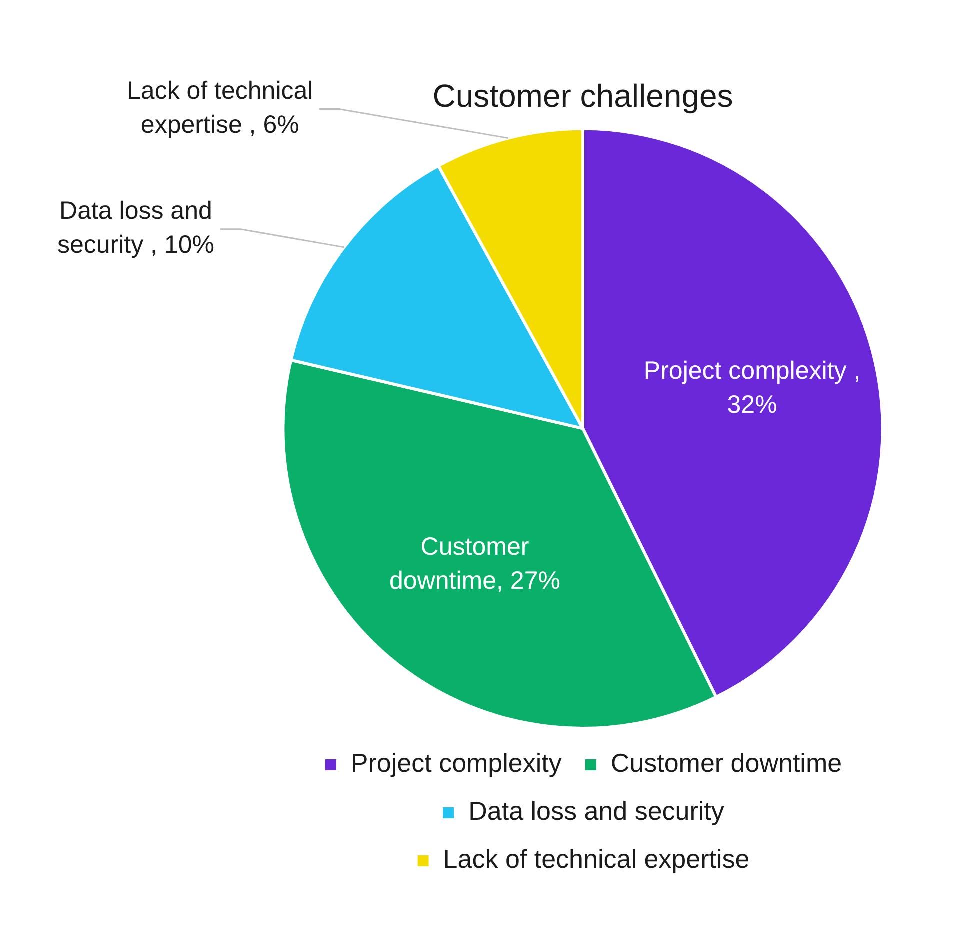  Describe the element at coordinates (220, 108) in the screenshot. I see `data-label: Lack of technical expertise , 6%` at that location.